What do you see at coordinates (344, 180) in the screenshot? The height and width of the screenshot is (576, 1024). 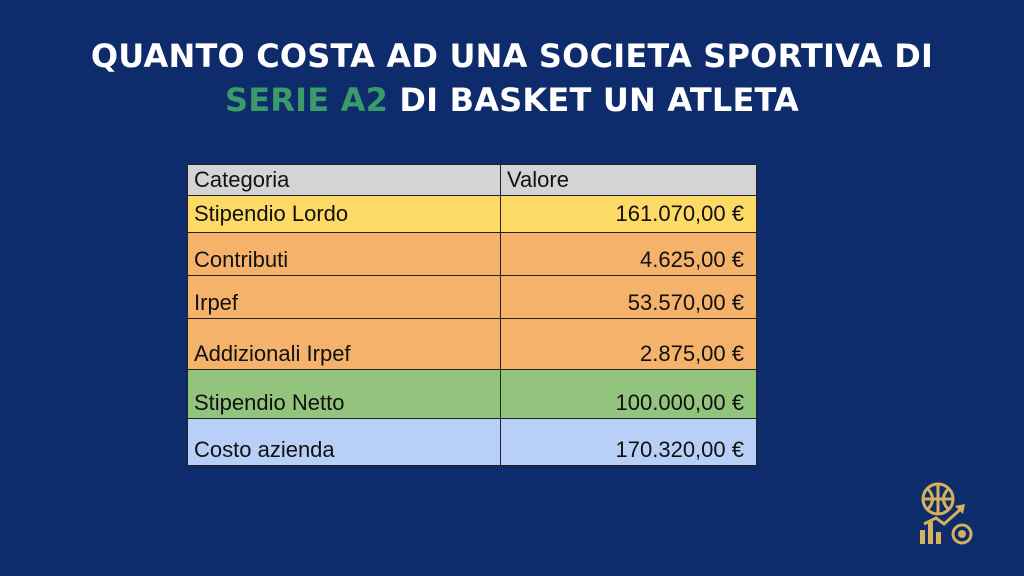 I see `header-categoria: Categoria` at bounding box center [344, 180].